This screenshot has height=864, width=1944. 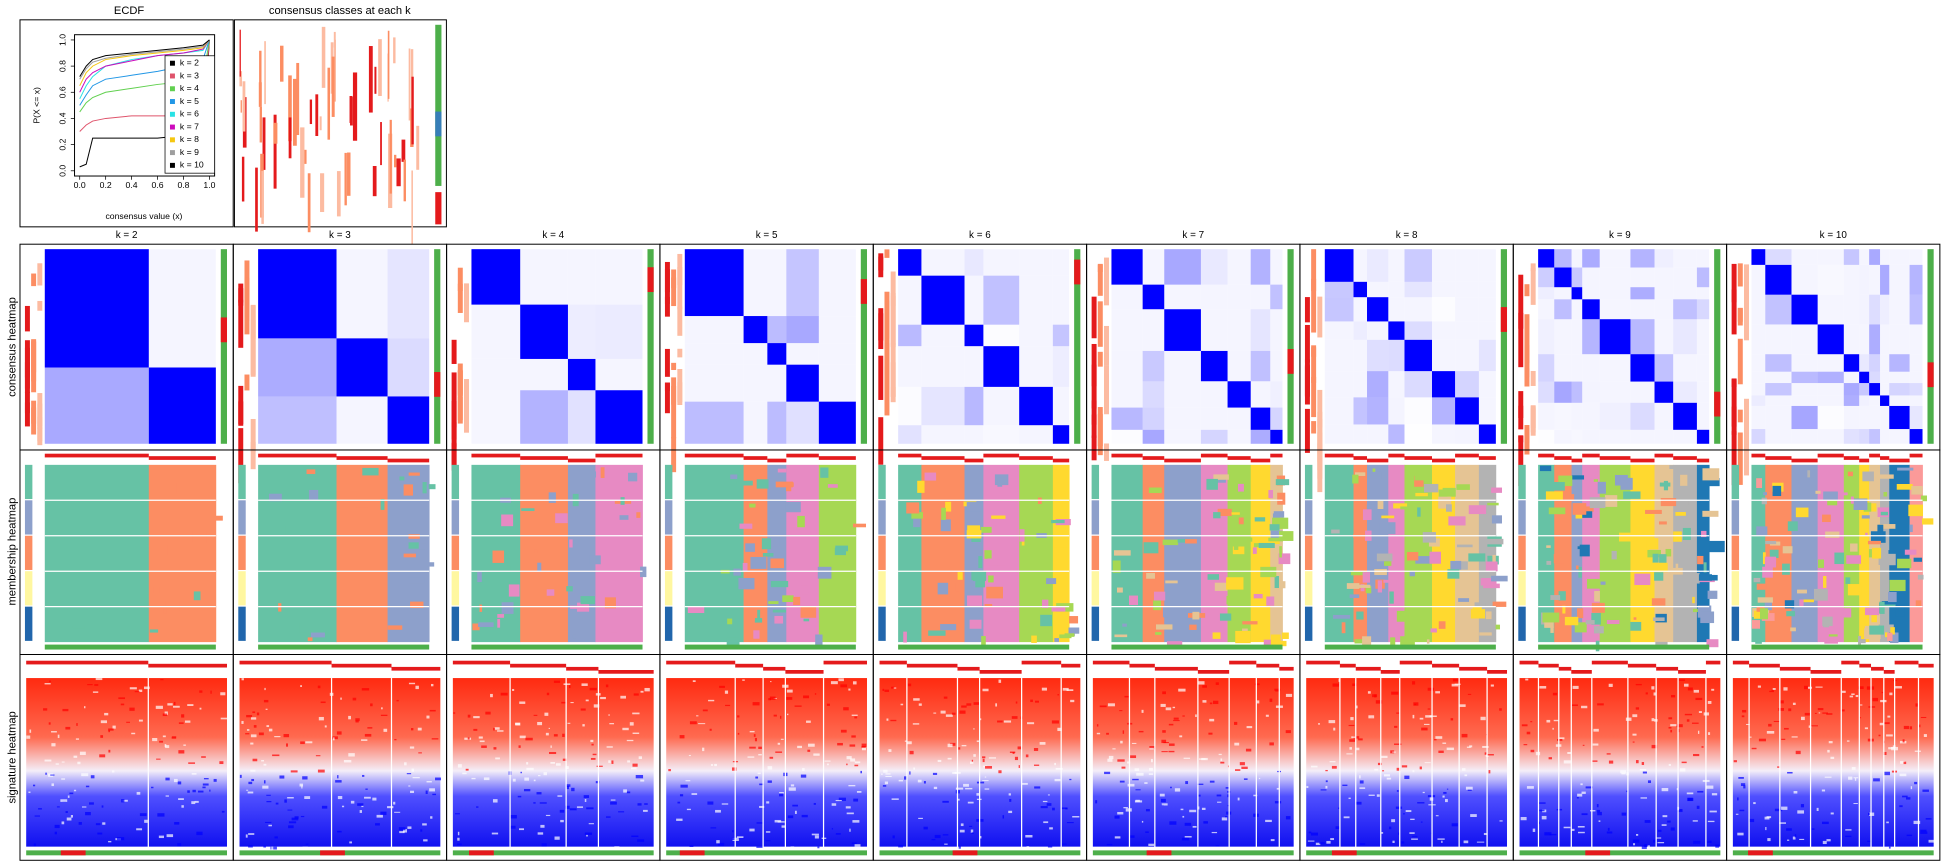 What do you see at coordinates (172, 76) in the screenshot?
I see `legend-swatch` at bounding box center [172, 76].